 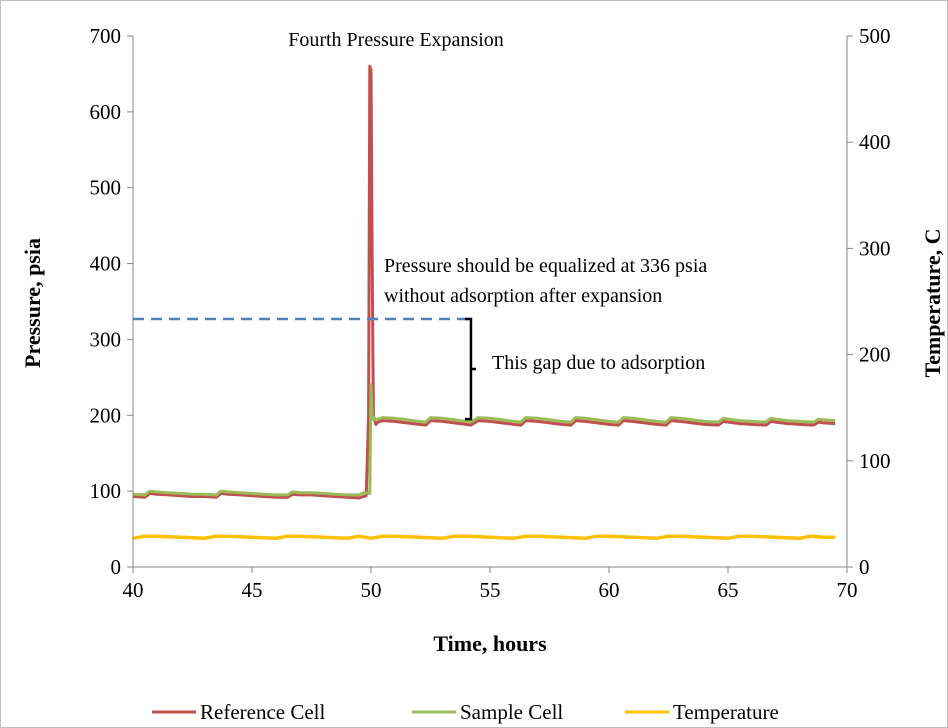 I want to click on adsorption-gap-bracket, so click(x=470, y=369).